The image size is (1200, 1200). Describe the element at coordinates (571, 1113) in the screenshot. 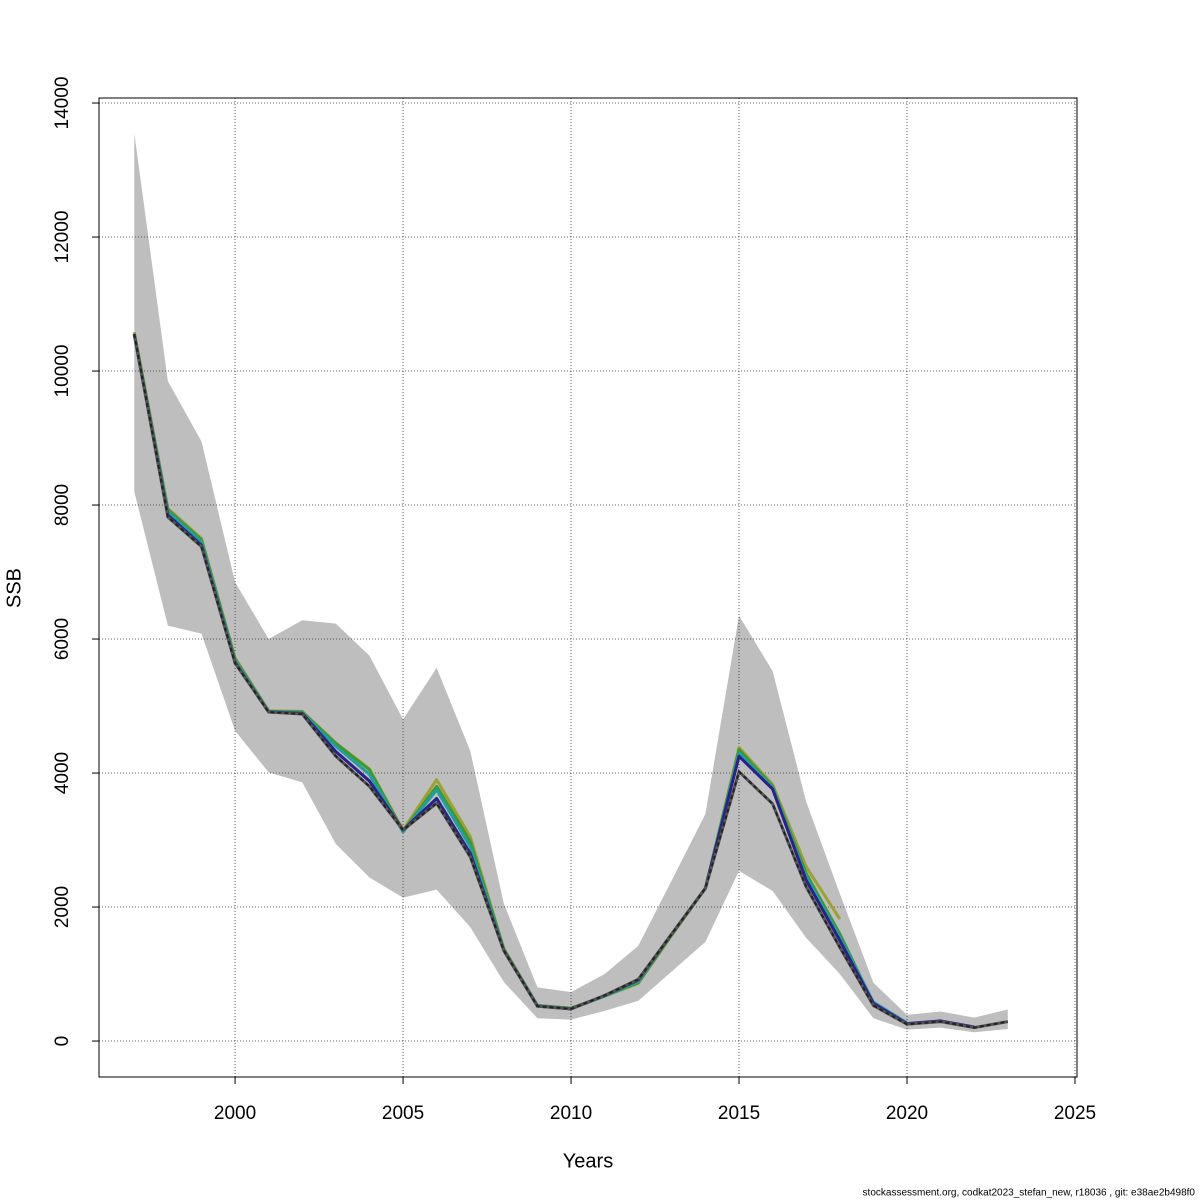

I see `x-tick-label: 2010` at that location.